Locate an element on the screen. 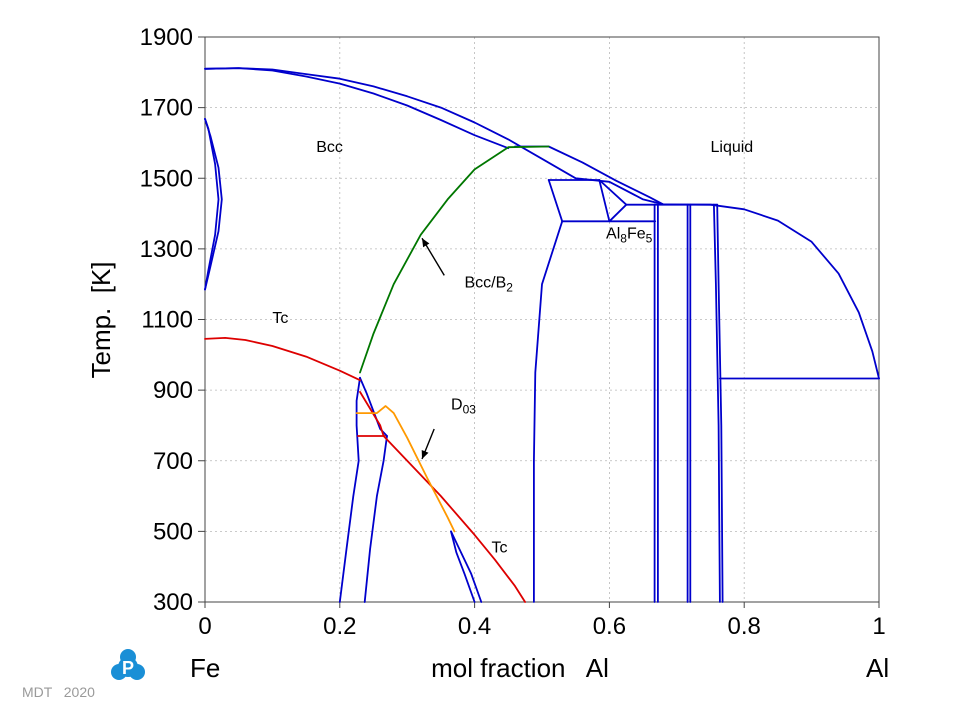  y-tick-label: 1300 is located at coordinates (166, 249).